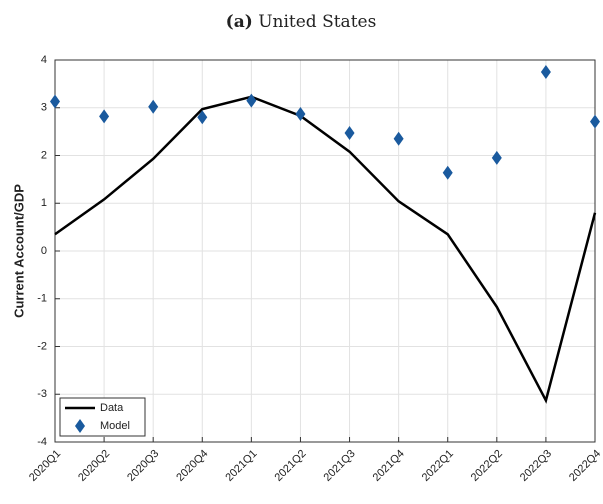 Image resolution: width=603 pixels, height=504 pixels. I want to click on legend-label: Data, so click(112, 408).